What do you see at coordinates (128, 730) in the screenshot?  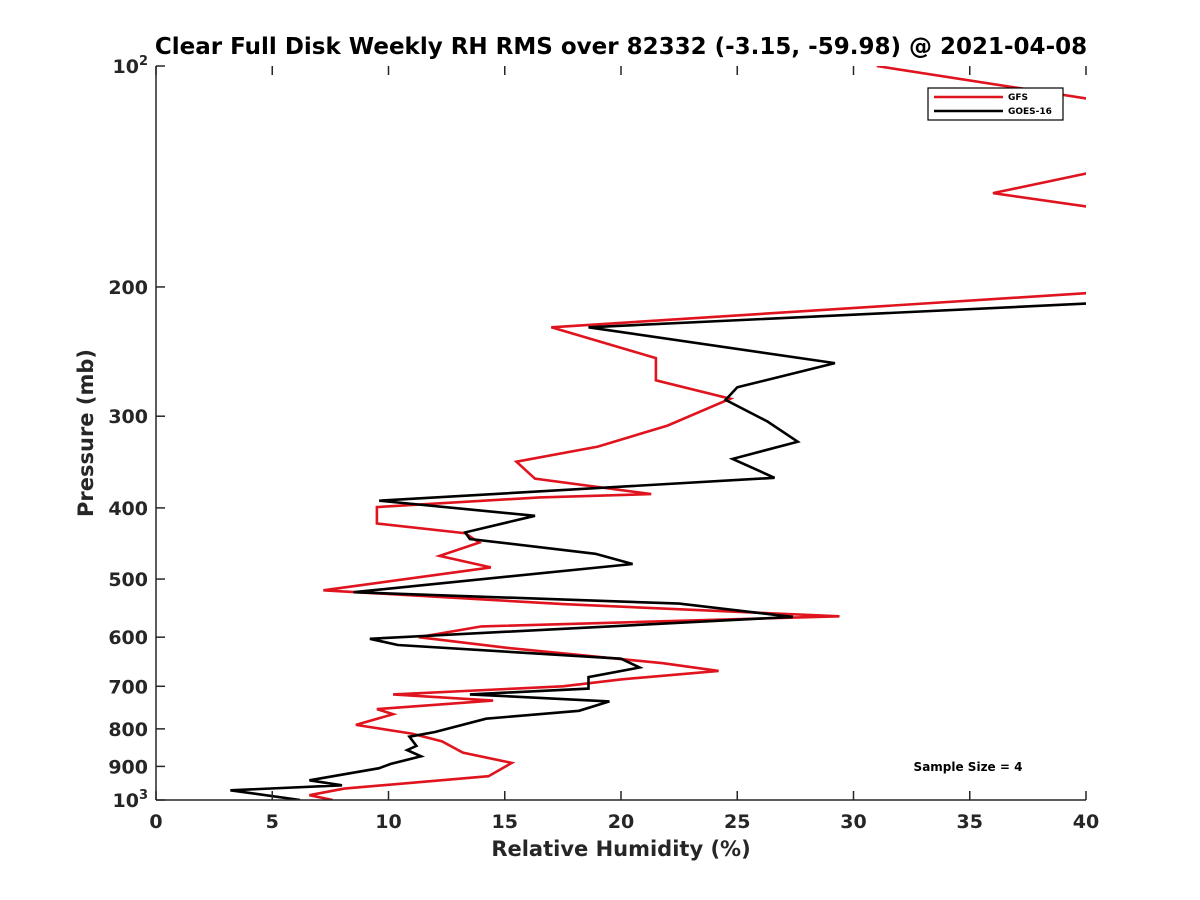 I see `y-tick-label: 800` at bounding box center [128, 730].